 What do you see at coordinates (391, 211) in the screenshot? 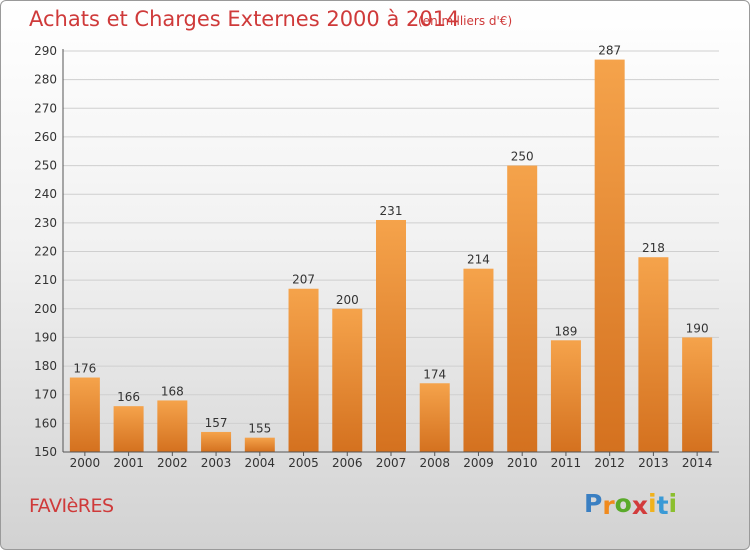
I see `bar-value-label: 231` at bounding box center [391, 211].